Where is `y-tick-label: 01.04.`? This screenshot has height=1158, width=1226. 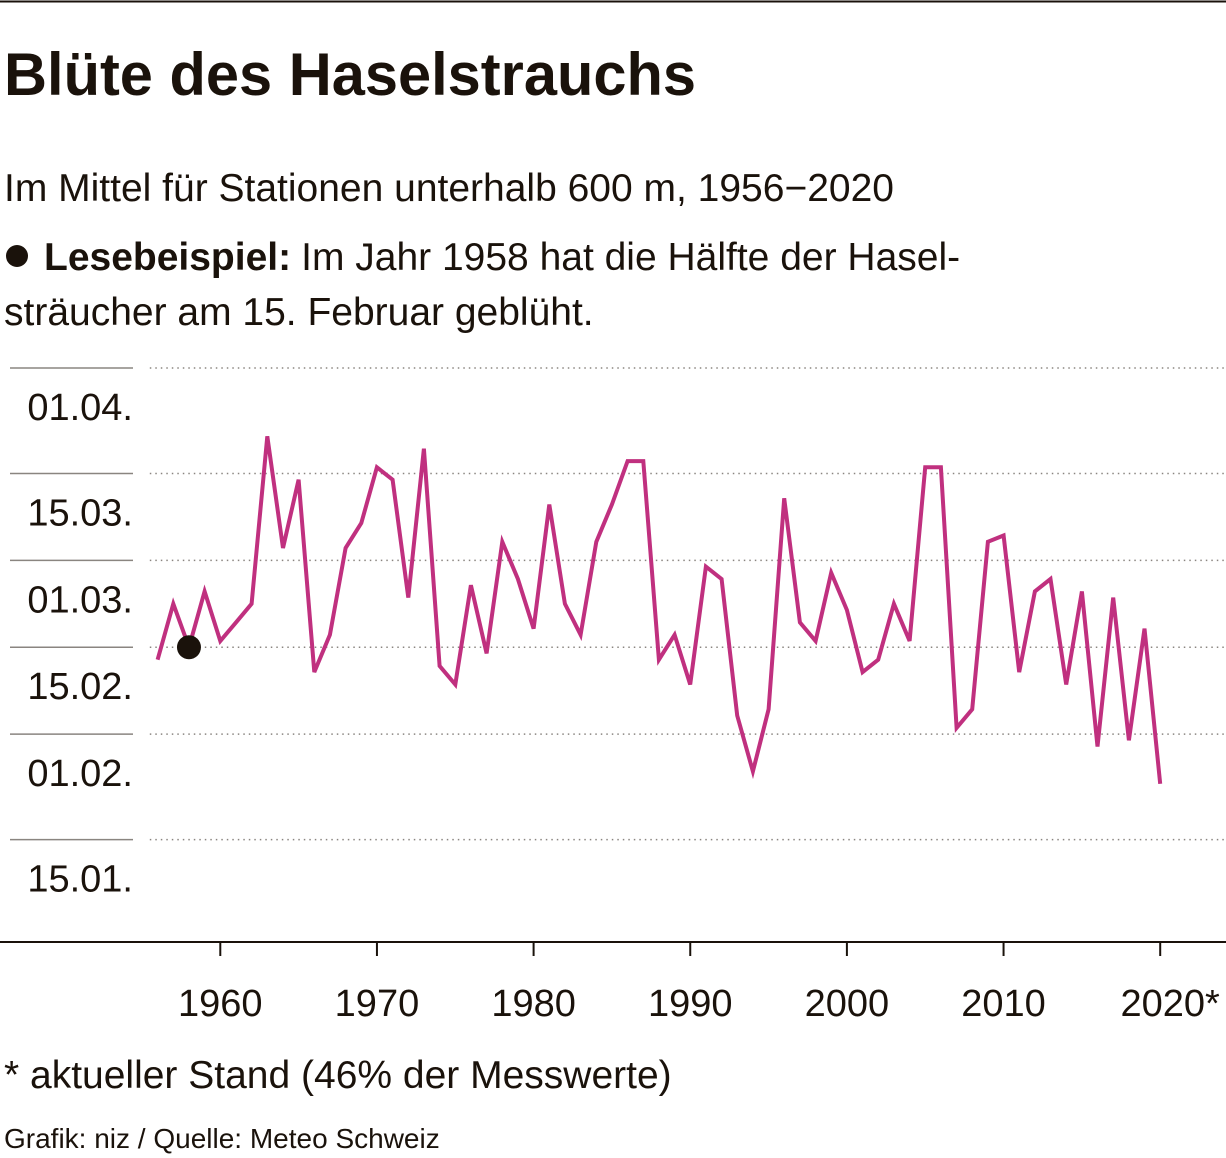 y-tick-label: 01.04. is located at coordinates (80, 408).